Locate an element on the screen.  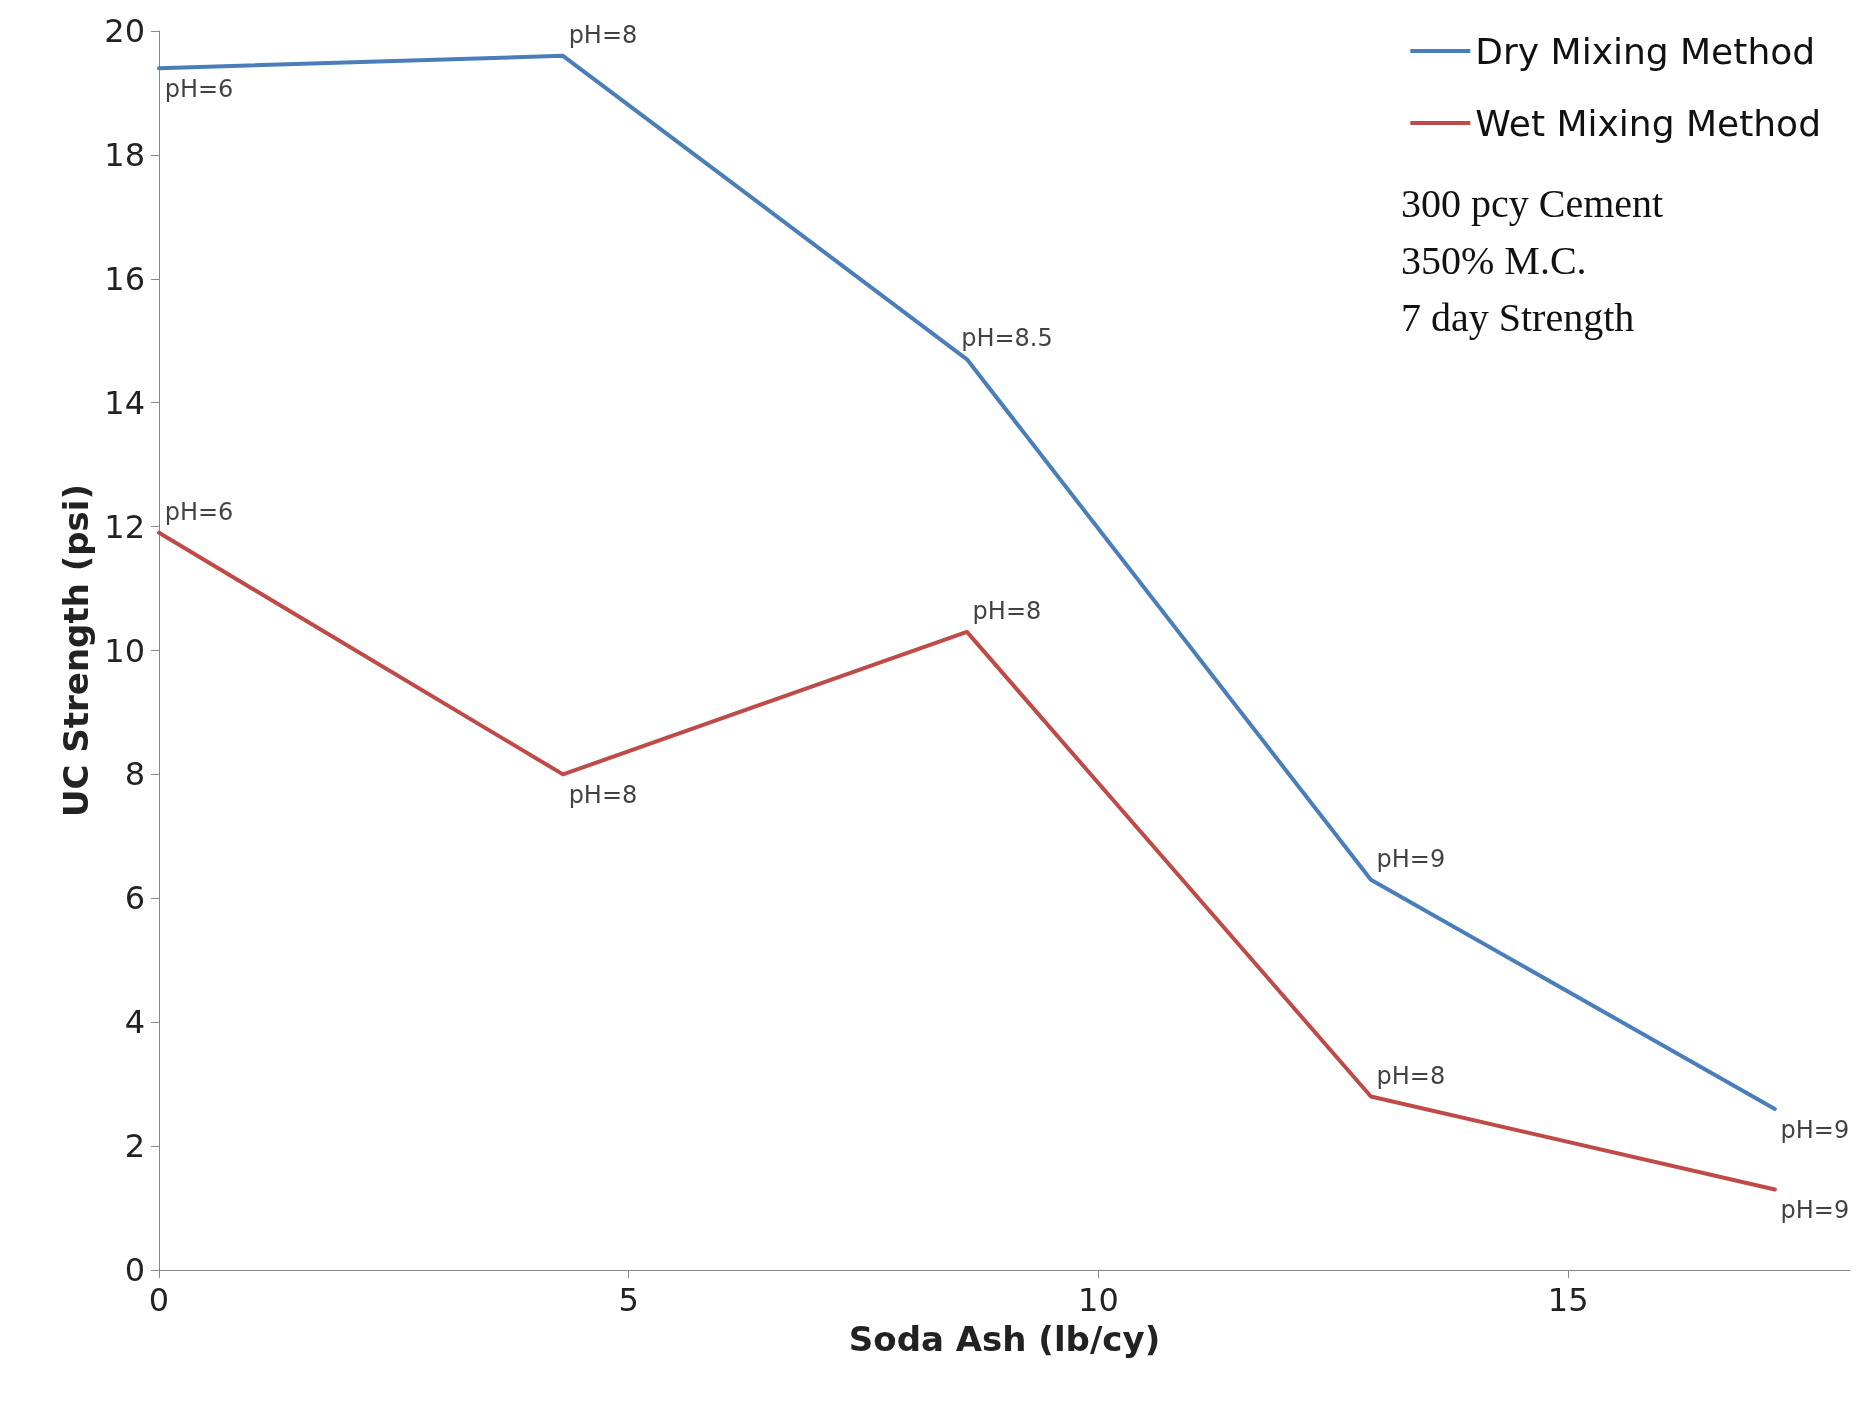
x-tick-label: 5 is located at coordinates (628, 1300).